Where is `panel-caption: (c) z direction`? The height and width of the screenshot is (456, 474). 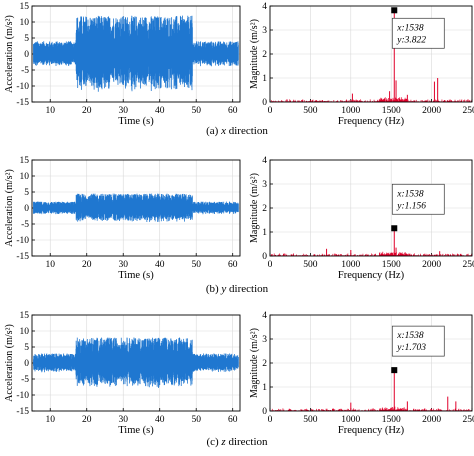 panel-caption: (c) z direction is located at coordinates (237, 442).